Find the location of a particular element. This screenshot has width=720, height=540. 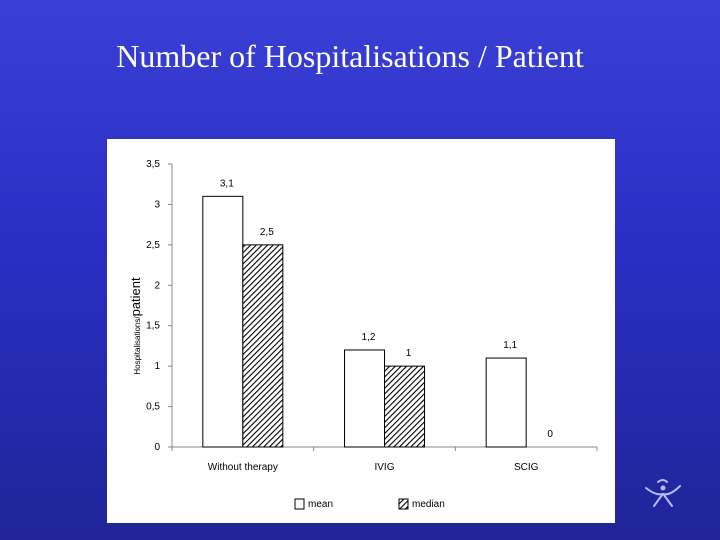

x-tick-label: Without therapy is located at coordinates (243, 467).